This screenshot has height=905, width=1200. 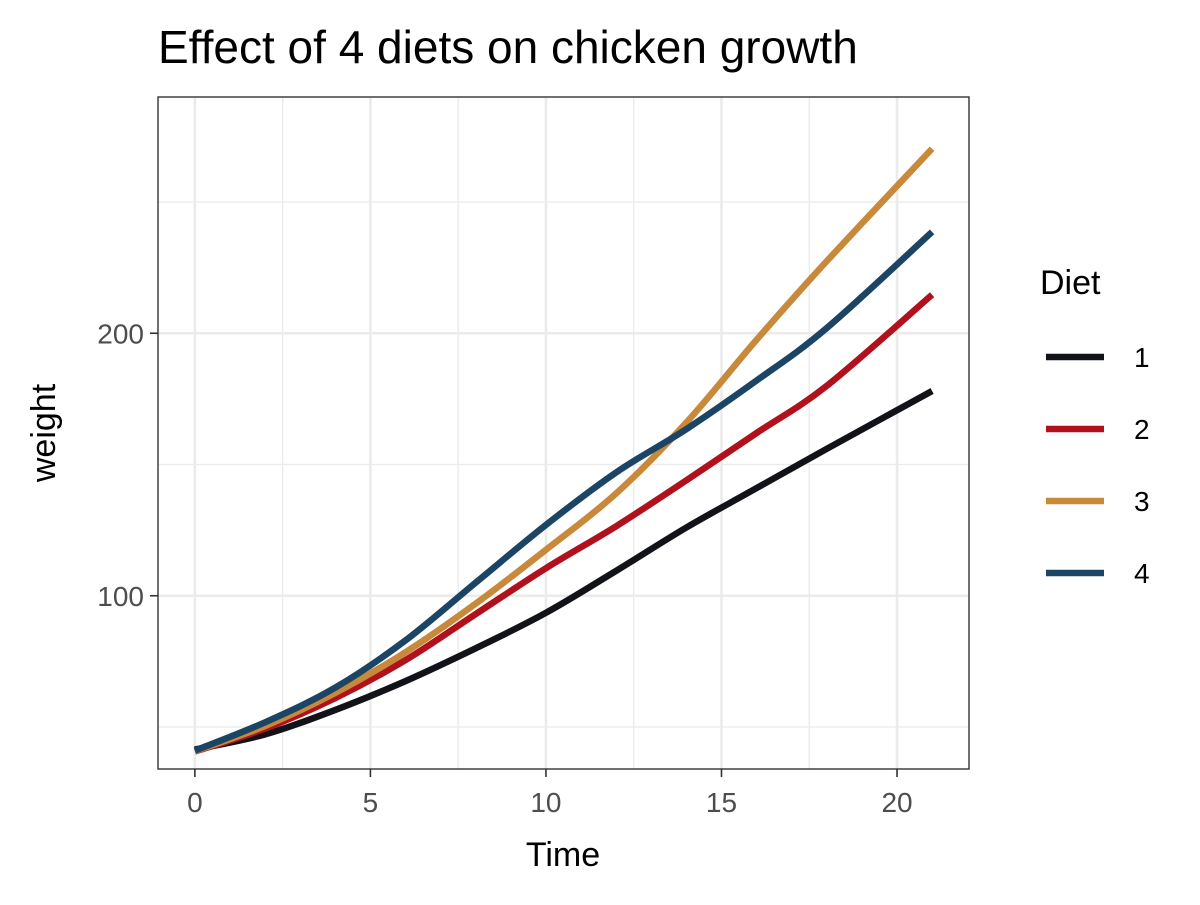 I want to click on x-axis: 0 5 10 15 20, so click(x=550, y=793).